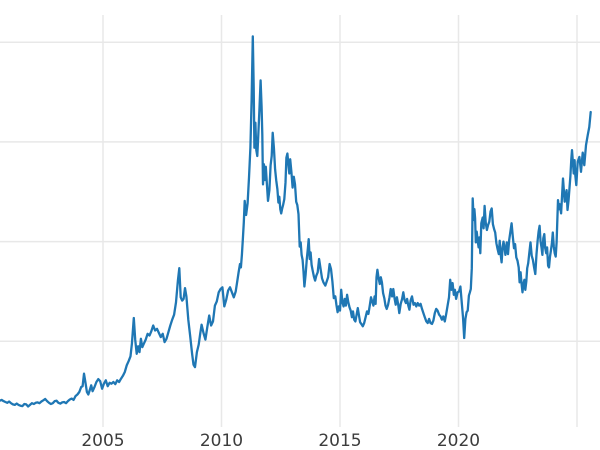  What do you see at coordinates (458, 440) in the screenshot?
I see `x-tick-label-2020: 2020` at bounding box center [458, 440].